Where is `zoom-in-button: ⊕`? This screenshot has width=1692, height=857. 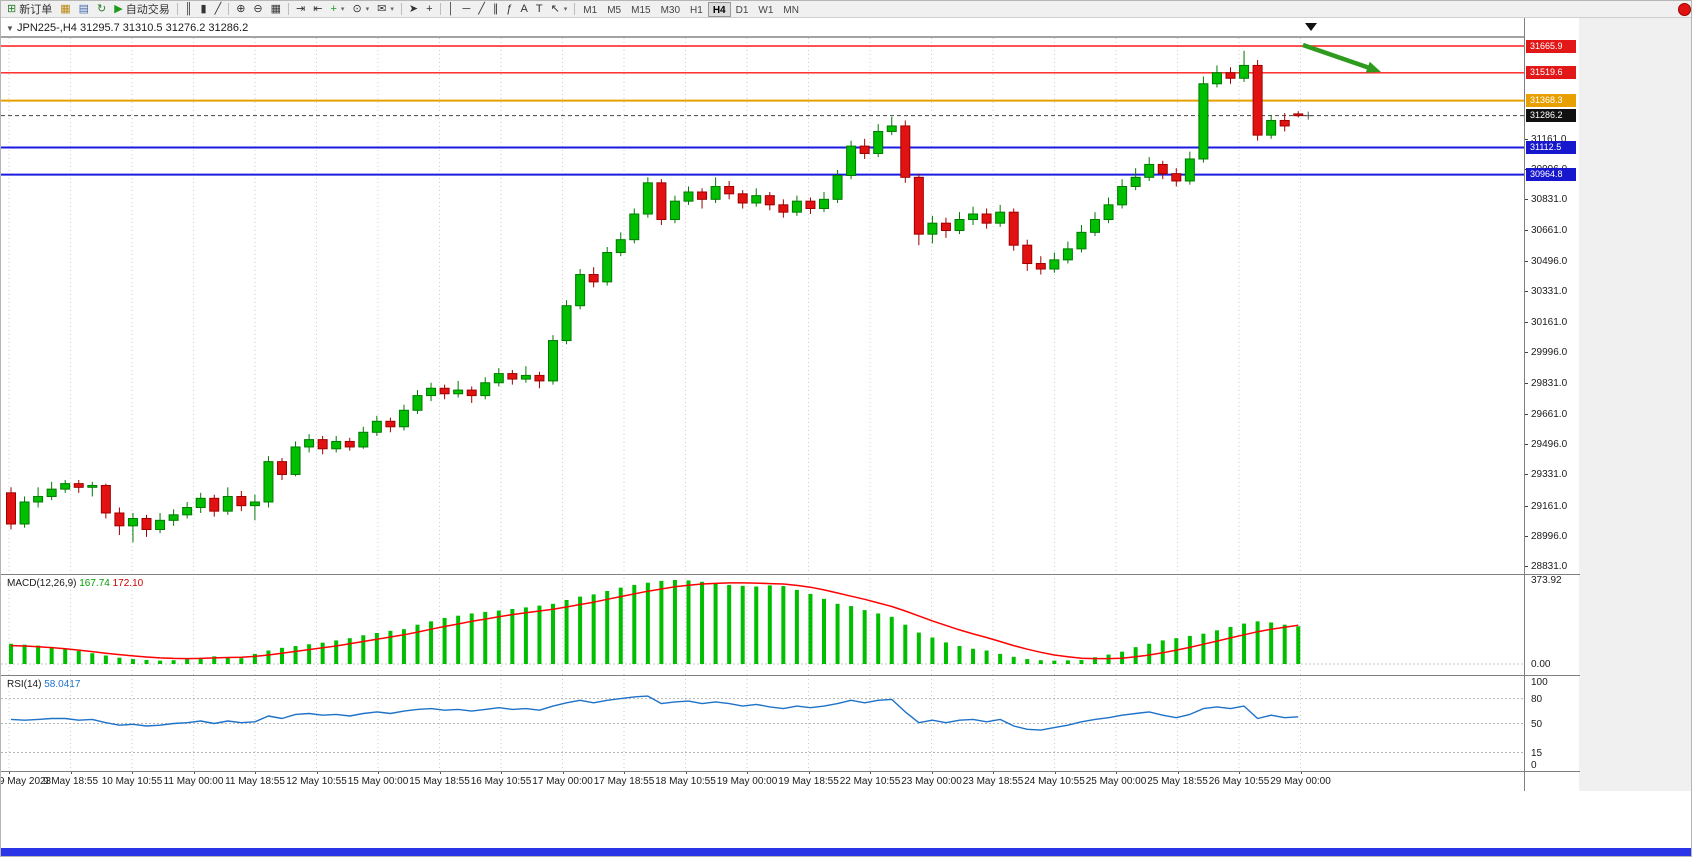
zoom-in-button: ⊕ is located at coordinates (240, 9).